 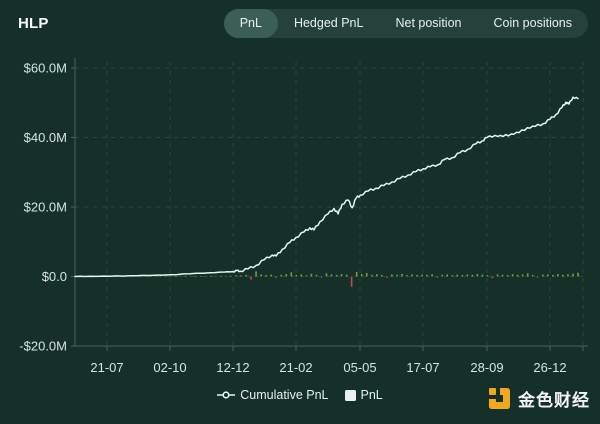 I want to click on tab-hedged-pnl: Hedged PnL, so click(x=329, y=23).